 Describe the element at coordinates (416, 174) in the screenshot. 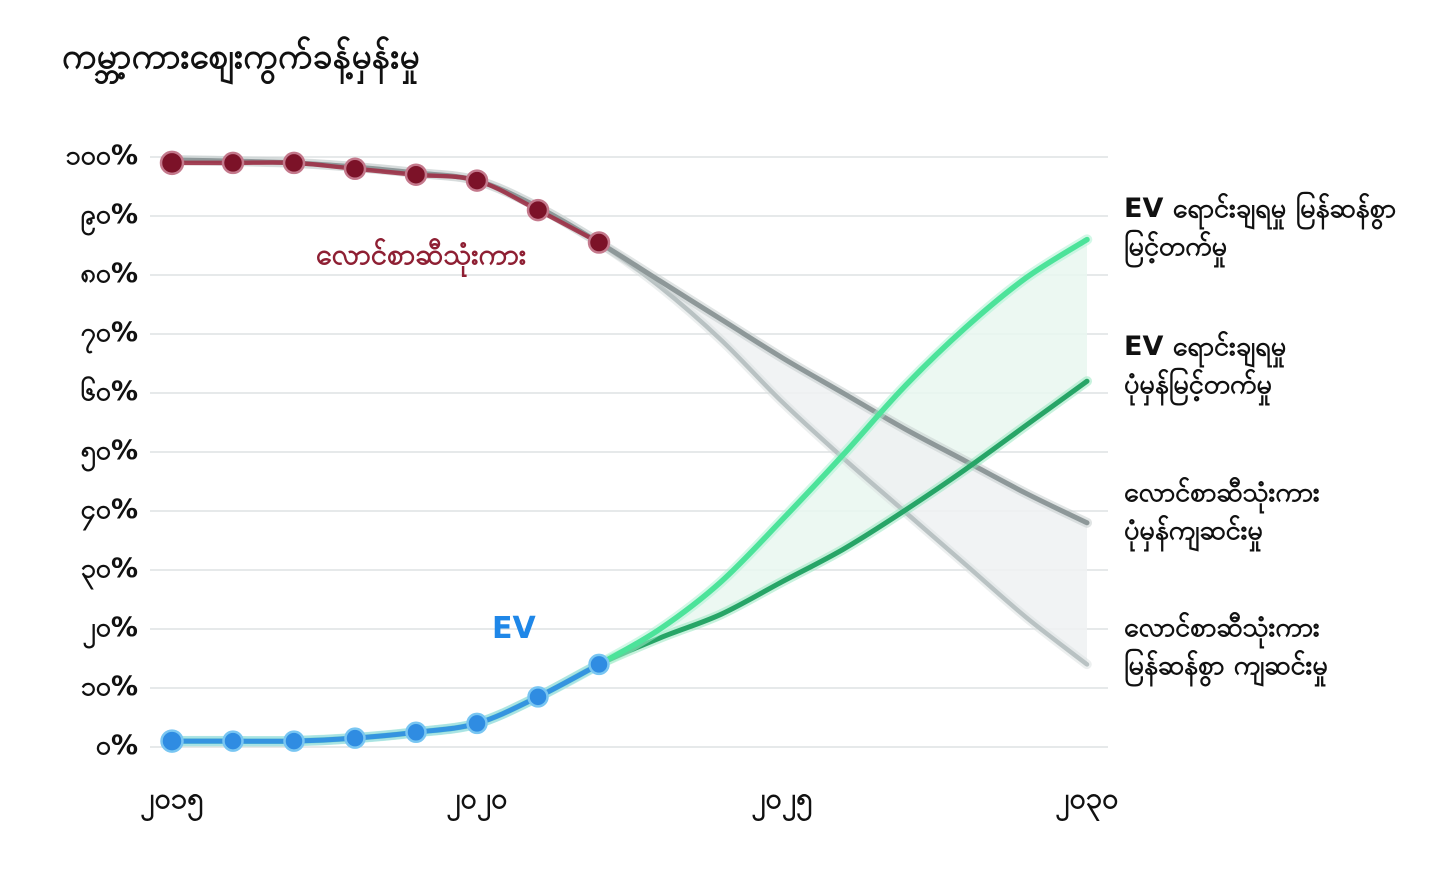

I see `marker-ice-history-2019` at that location.